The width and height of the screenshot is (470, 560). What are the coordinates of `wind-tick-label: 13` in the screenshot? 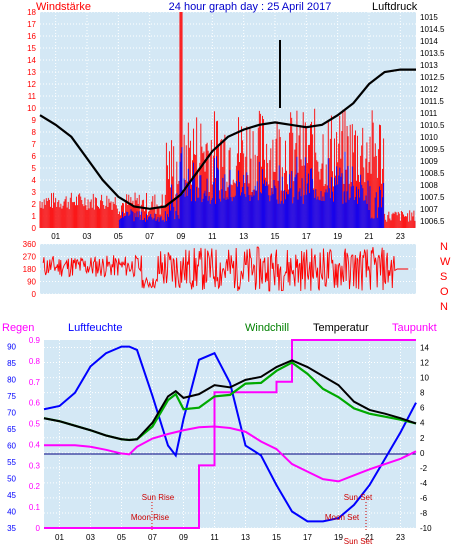 It's located at (31, 72).